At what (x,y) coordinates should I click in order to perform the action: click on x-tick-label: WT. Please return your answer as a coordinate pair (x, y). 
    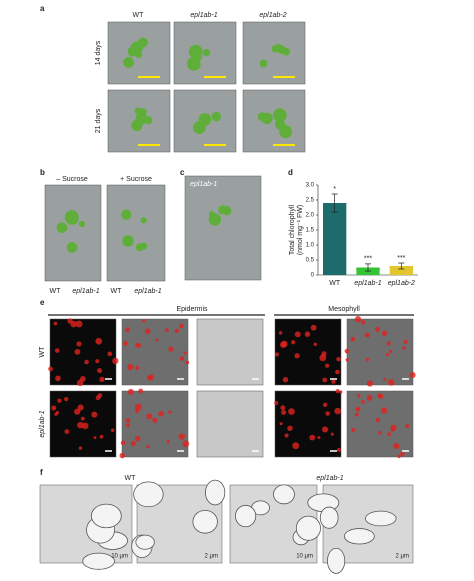
    Looking at the image, I should click on (335, 283).